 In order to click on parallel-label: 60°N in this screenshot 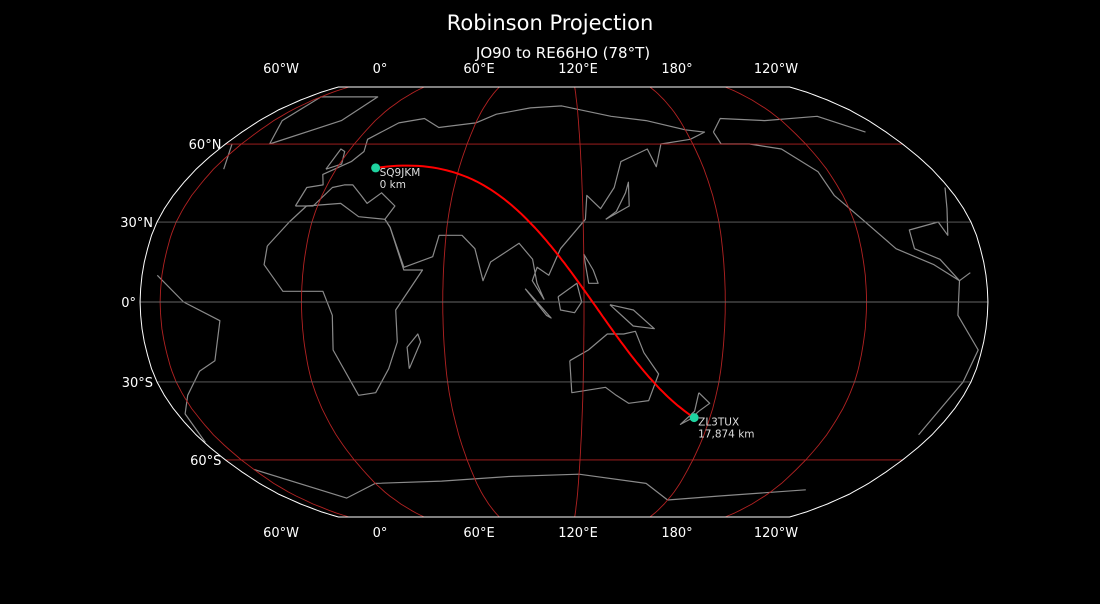, I will do `click(205, 145)`.